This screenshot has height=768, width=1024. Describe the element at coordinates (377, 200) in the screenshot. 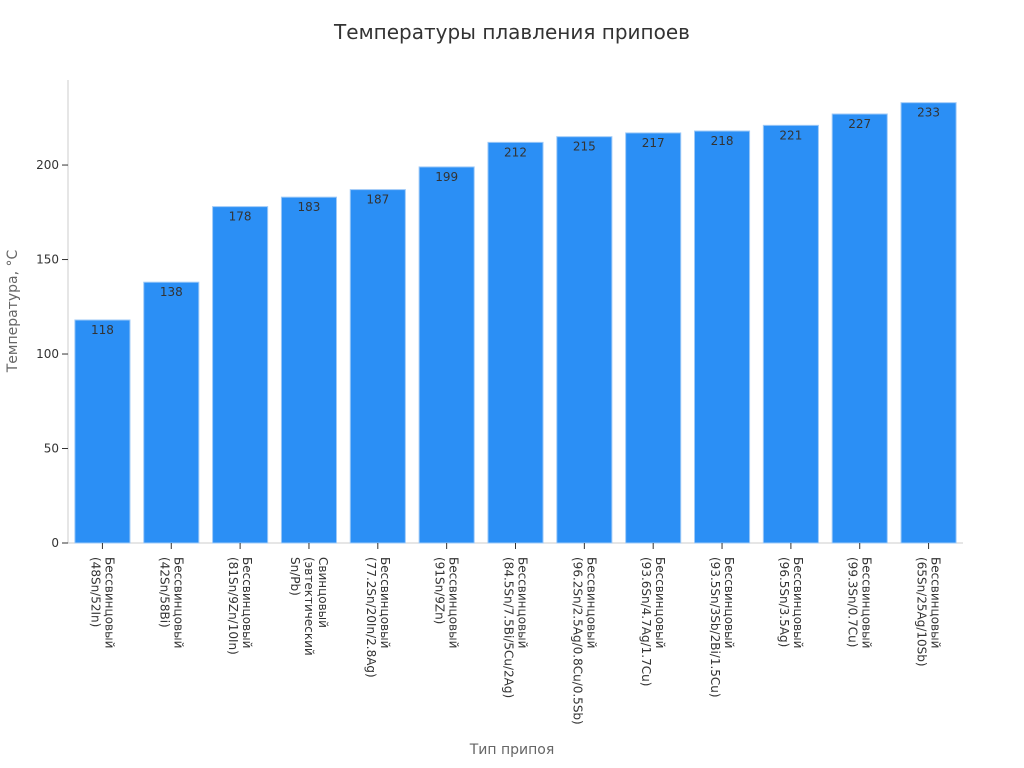

I see `bar-value-label: 187` at that location.